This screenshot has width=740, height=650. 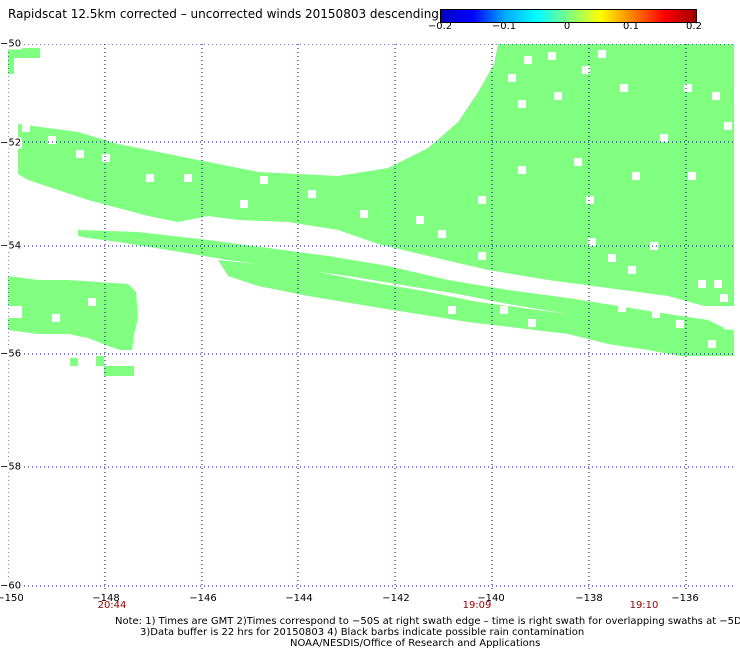 What do you see at coordinates (440, 26) in the screenshot?
I see `colorbar-tick-label: −0.2` at bounding box center [440, 26].